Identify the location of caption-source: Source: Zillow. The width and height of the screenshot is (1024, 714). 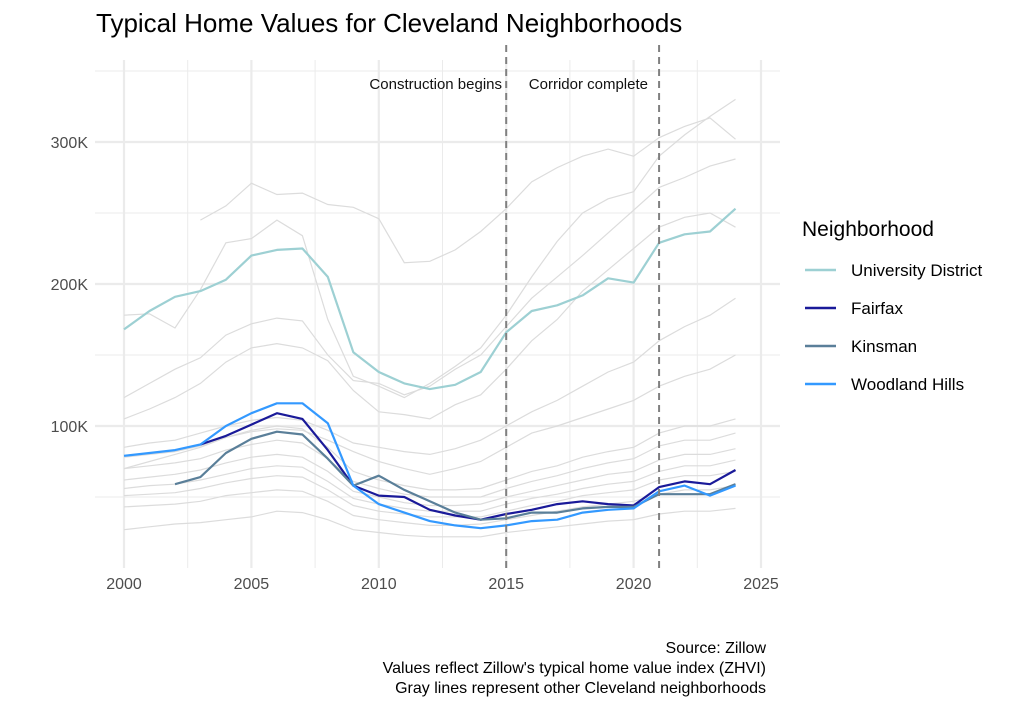
(716, 648).